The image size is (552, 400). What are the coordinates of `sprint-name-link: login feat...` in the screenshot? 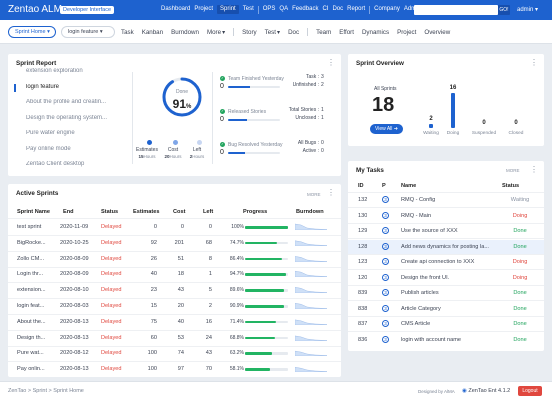 It's located at (31, 306).